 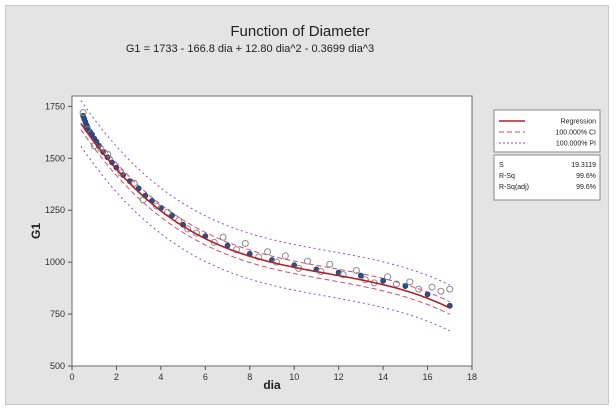 What do you see at coordinates (71, 377) in the screenshot?
I see `x-tick-label: 0` at bounding box center [71, 377].